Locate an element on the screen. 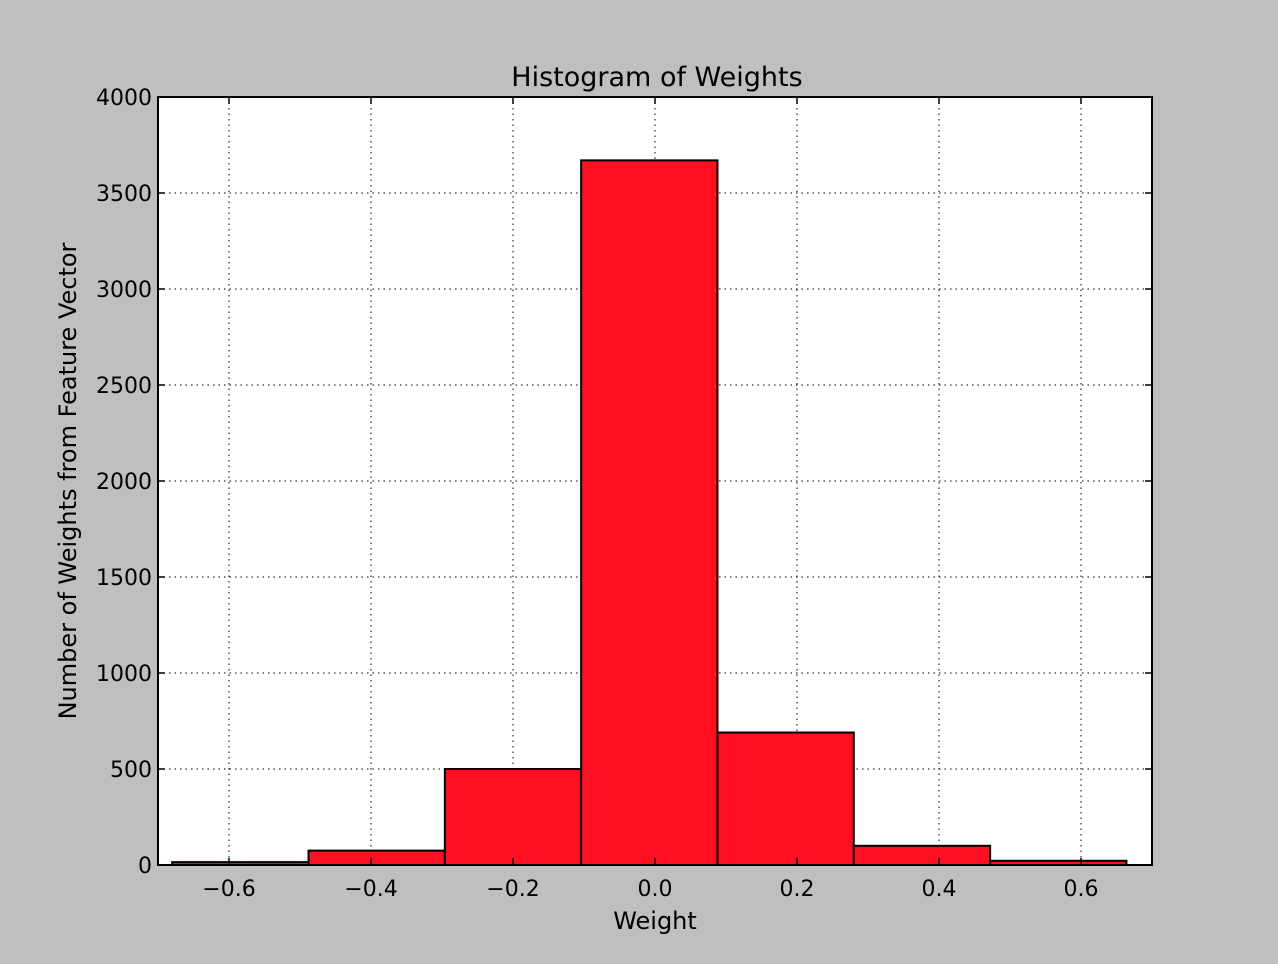 This screenshot has width=1278, height=964. y-axis-label: Number of Weights from Feature Vector is located at coordinates (68, 480).